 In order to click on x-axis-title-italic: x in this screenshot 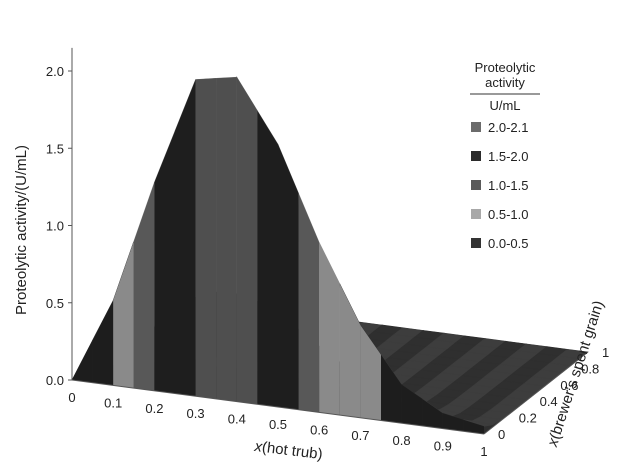, I will do `click(258, 447)`.